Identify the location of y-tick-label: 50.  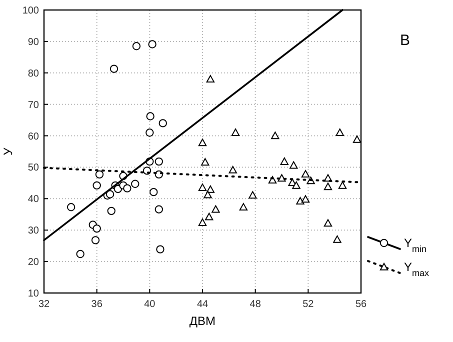
(34, 168).